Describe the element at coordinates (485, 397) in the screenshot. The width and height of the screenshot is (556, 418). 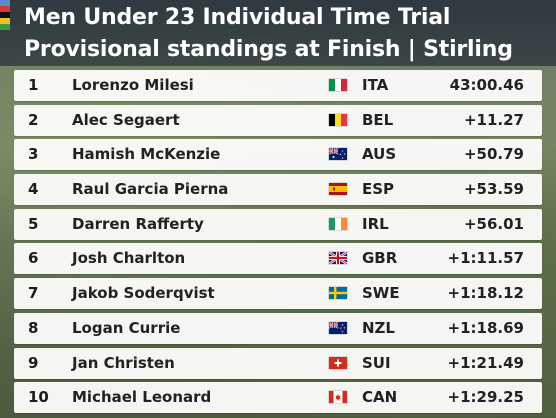
I see `time-gap: +1:29.25` at that location.